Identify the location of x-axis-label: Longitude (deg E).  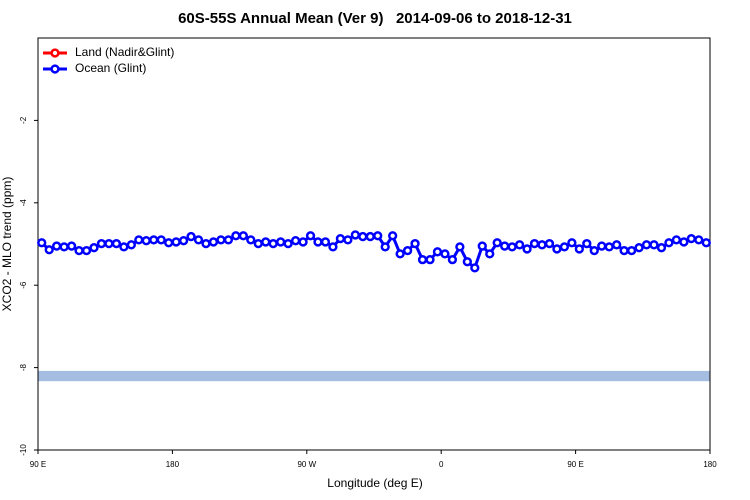
(374, 483).